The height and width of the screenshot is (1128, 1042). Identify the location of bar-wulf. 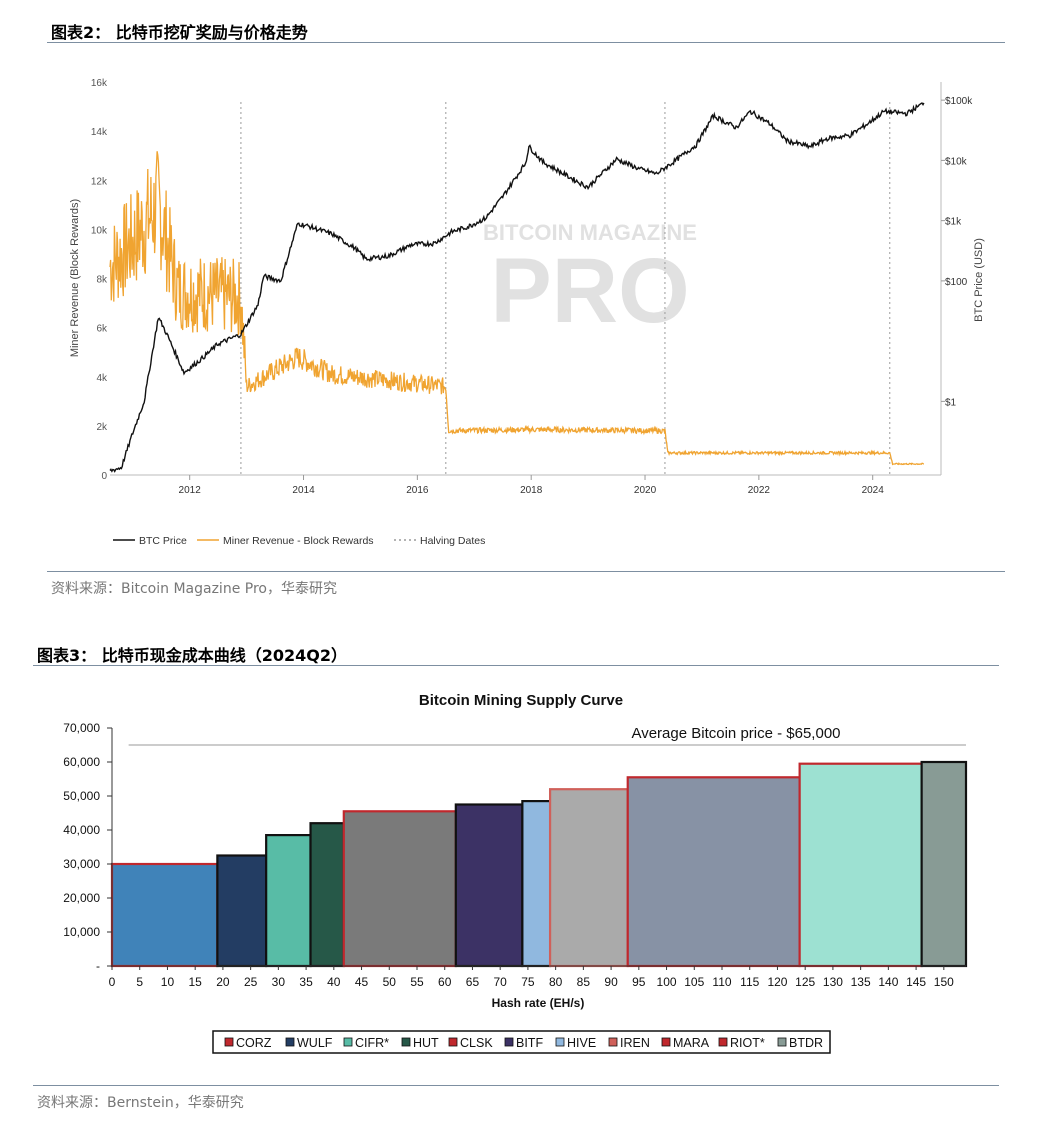
(242, 911).